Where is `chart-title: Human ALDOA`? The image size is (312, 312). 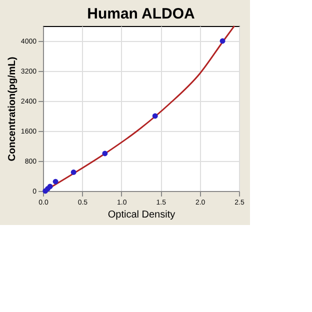
chart-title: Human ALDOA is located at coordinates (141, 13).